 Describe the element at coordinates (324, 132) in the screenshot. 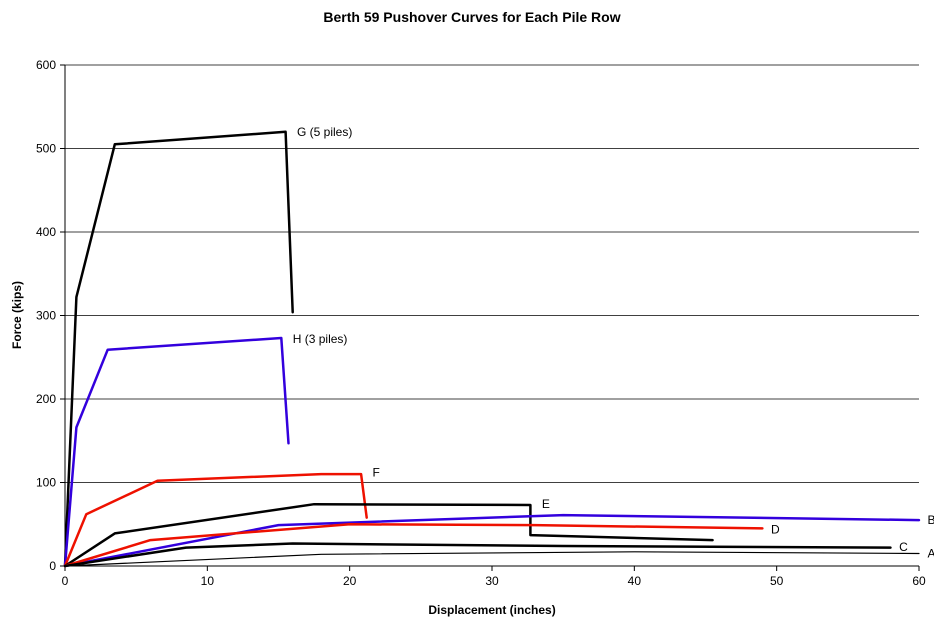

I see `series-annotation-0: G (5 piles)` at that location.